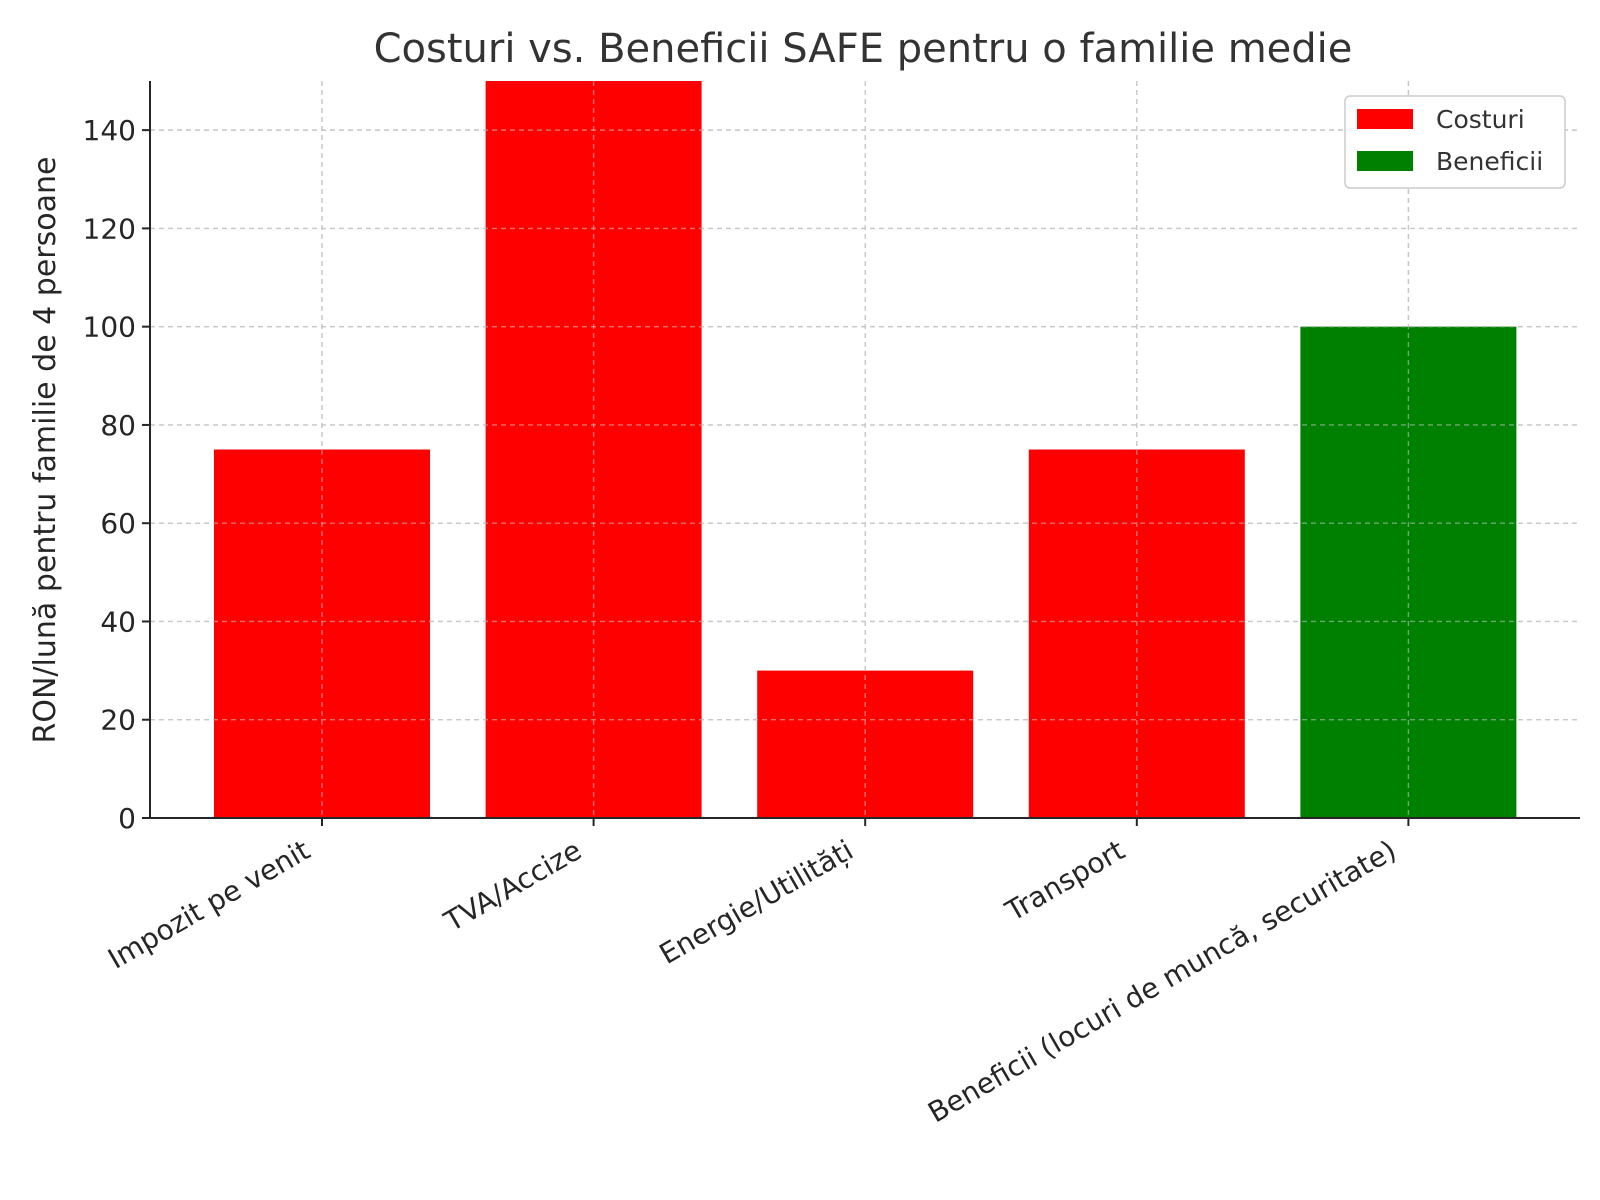  What do you see at coordinates (118, 720) in the screenshot?
I see `y-tick-label: 20` at bounding box center [118, 720].